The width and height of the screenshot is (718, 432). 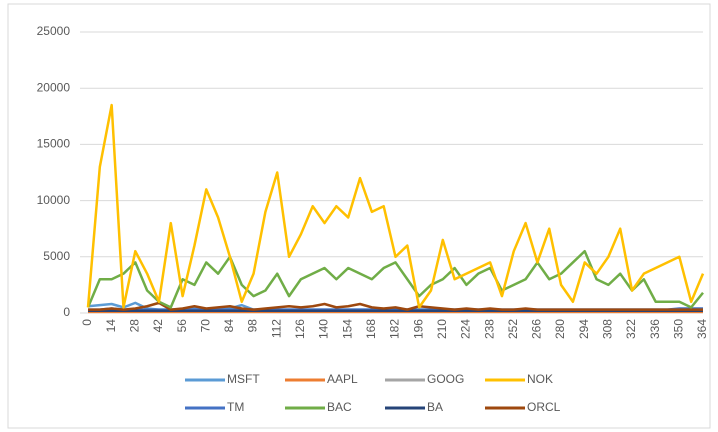 I want to click on x-tick-label: 364, so click(x=702, y=329).